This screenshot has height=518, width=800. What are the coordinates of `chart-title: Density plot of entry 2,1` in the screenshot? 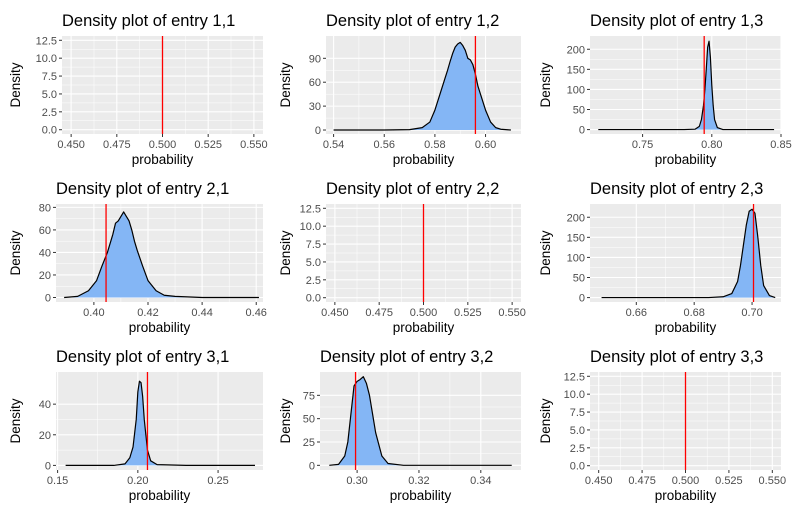 It's located at (142, 189).